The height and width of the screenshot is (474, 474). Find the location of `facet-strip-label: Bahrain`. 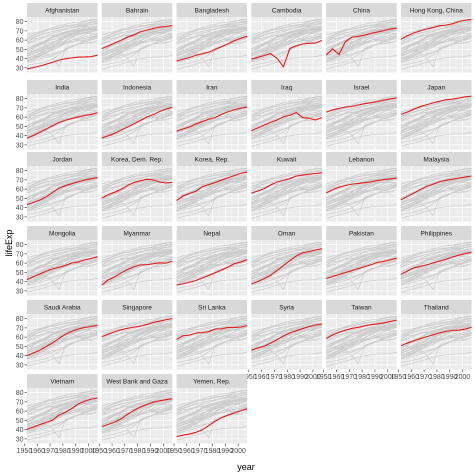

facet-strip-label: Bahrain is located at coordinates (137, 10).